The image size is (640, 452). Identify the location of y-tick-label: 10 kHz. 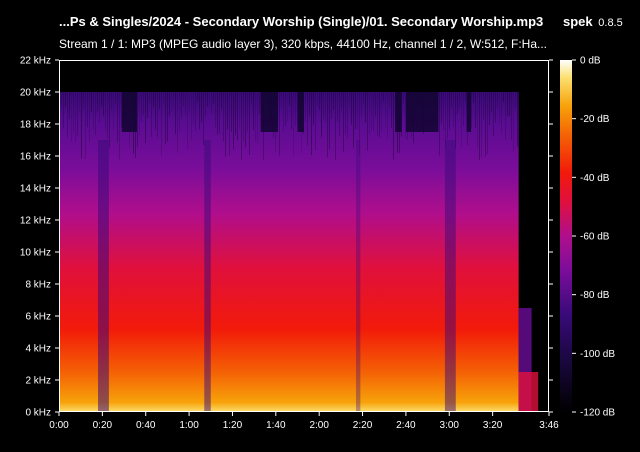
(35, 253).